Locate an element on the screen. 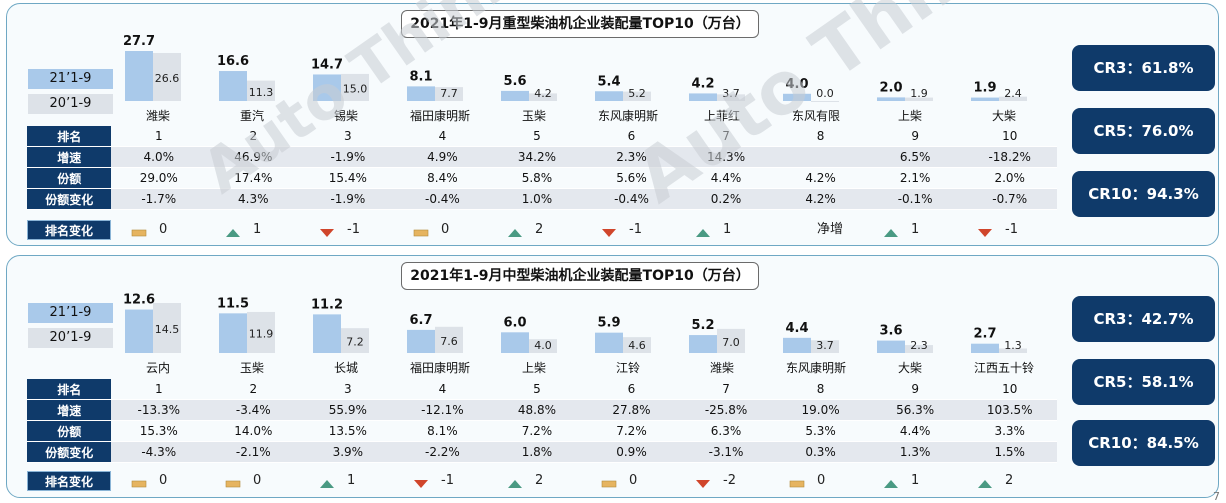 The image size is (1226, 503). table-cell: 4.3% is located at coordinates (253, 199).